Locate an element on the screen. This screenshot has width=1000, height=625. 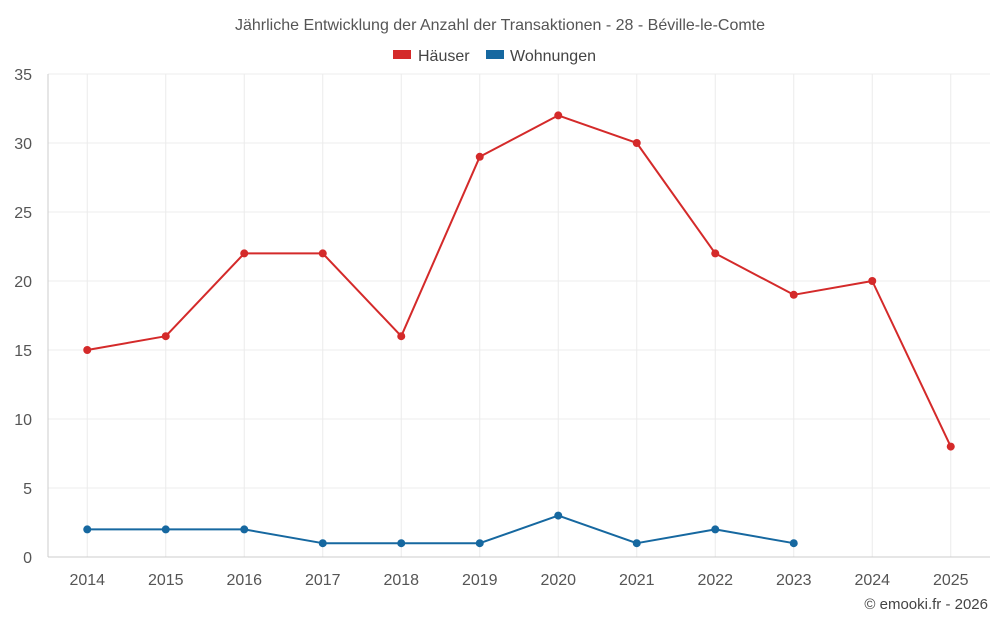
y-tick-label: 5 is located at coordinates (27, 489).